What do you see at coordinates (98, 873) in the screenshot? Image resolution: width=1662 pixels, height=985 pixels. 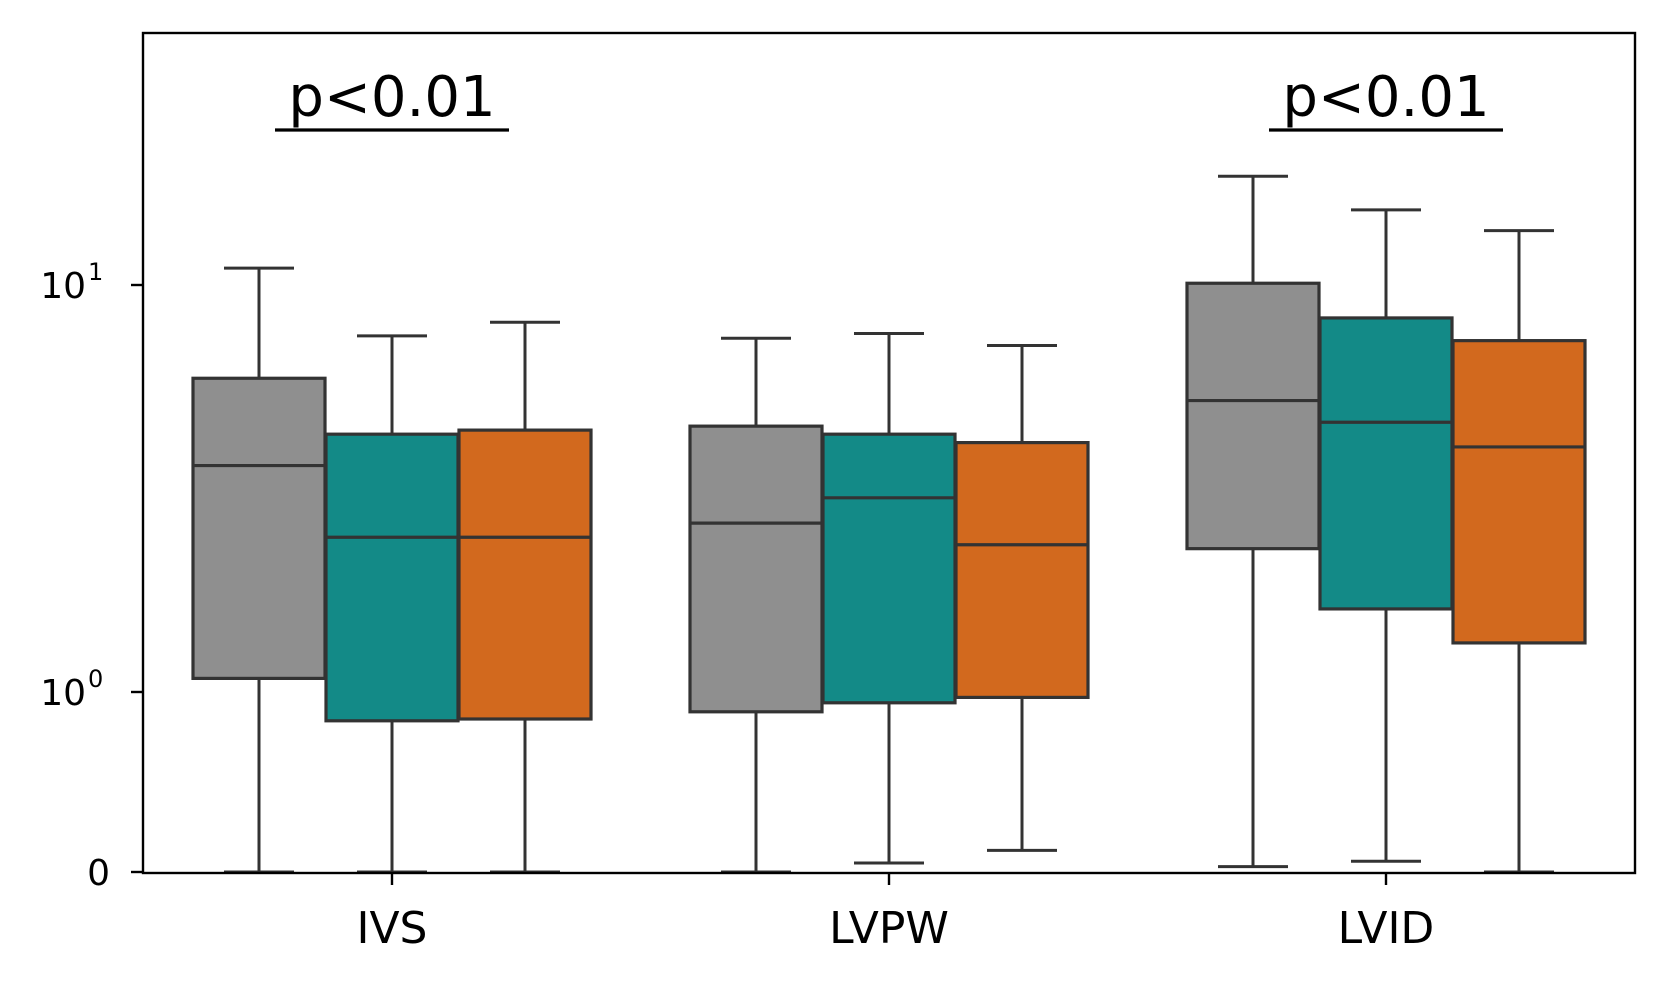 I see `y-tick-label: 0` at bounding box center [98, 873].